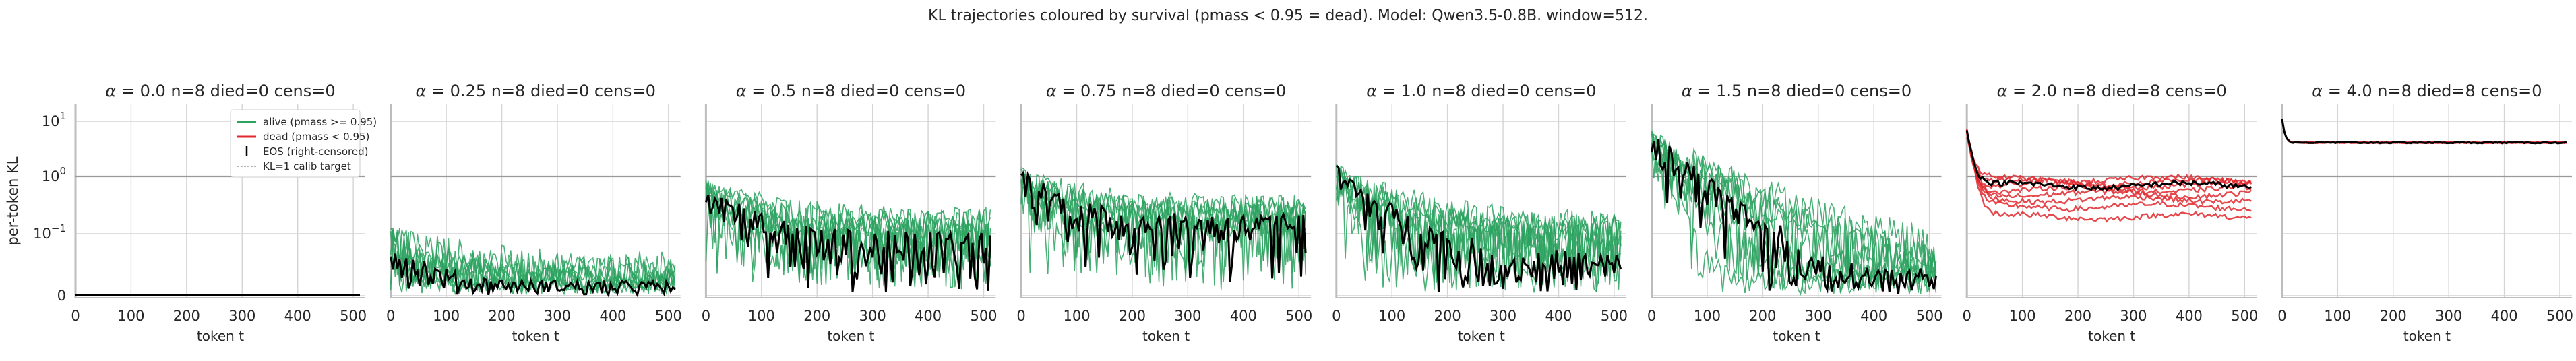 The image size is (2576, 361). I want to click on y-tick-label: 0, so click(62, 296).